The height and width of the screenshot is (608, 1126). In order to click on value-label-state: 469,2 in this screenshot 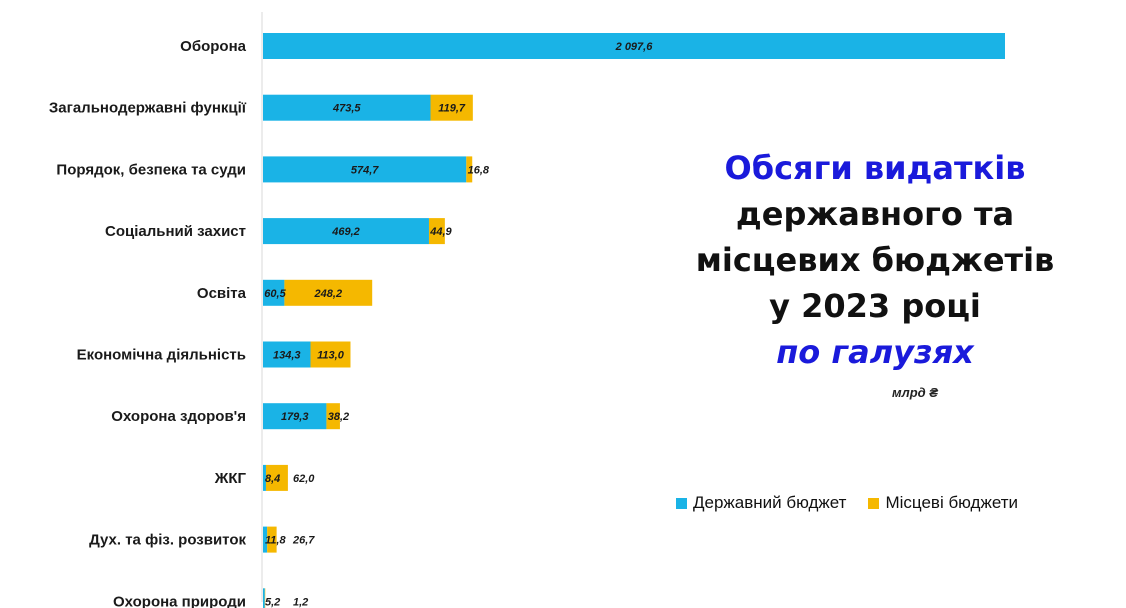, I will do `click(345, 232)`.